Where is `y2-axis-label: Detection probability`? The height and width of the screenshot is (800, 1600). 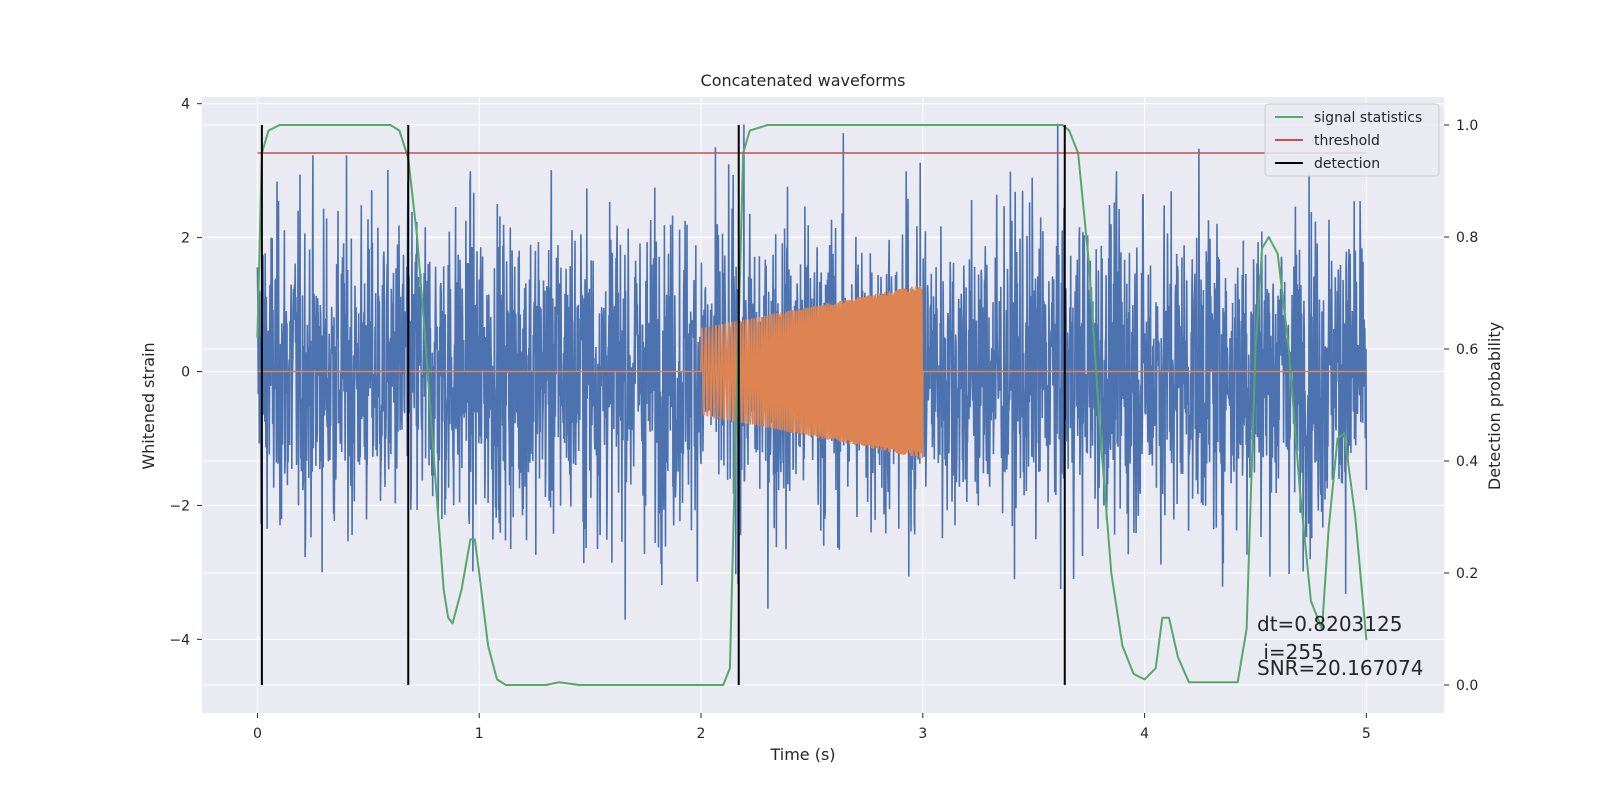
y2-axis-label: Detection probability is located at coordinates (1494, 406).